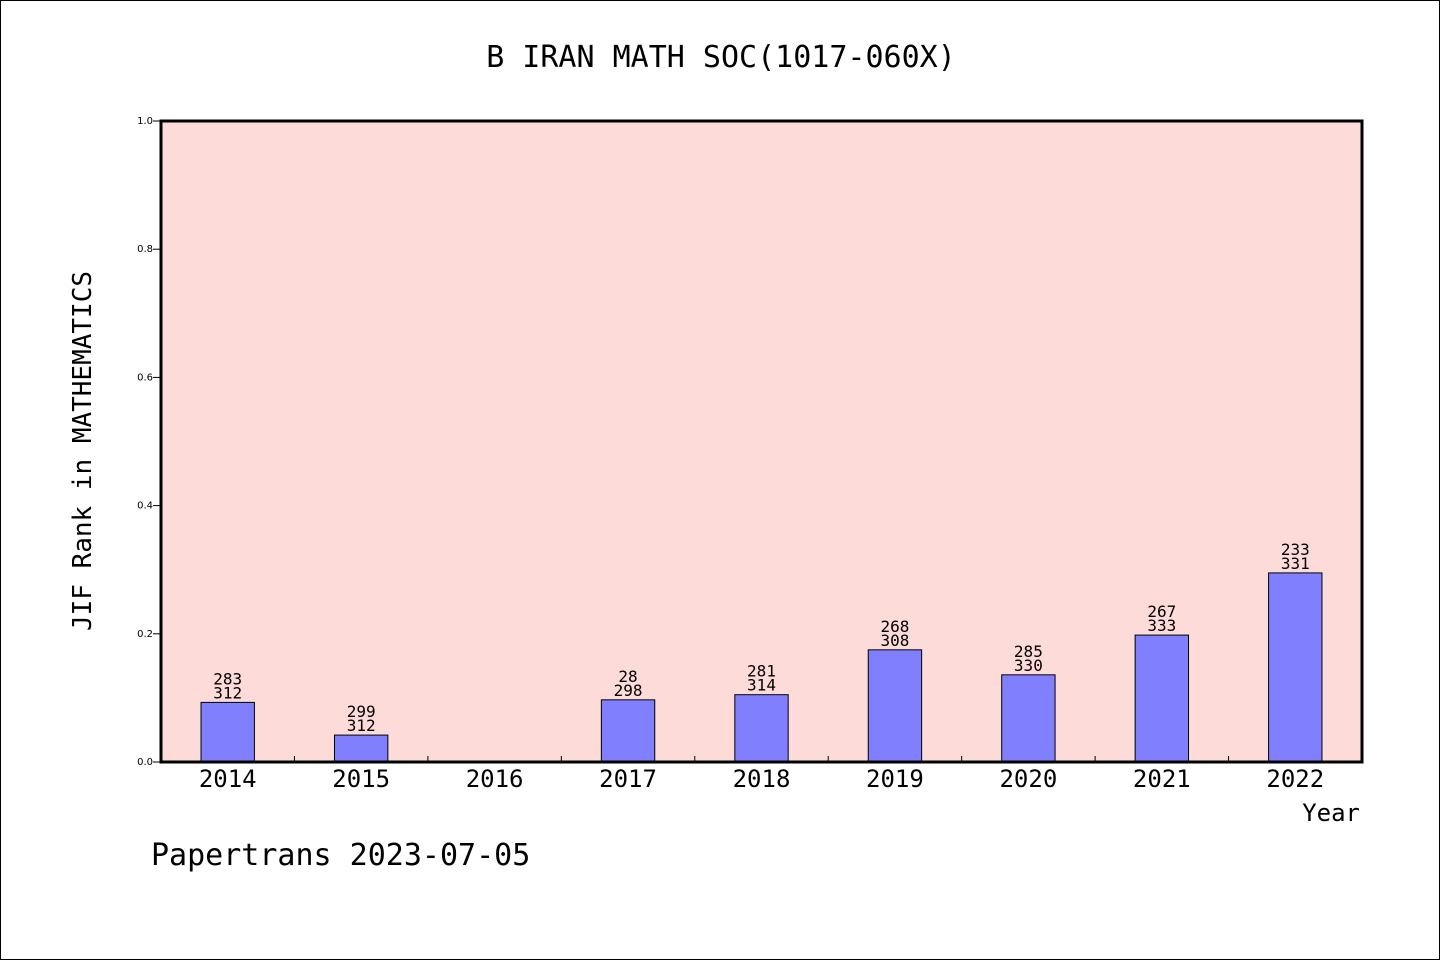  What do you see at coordinates (894, 640) in the screenshot?
I see `bar-label-total: 308` at bounding box center [894, 640].